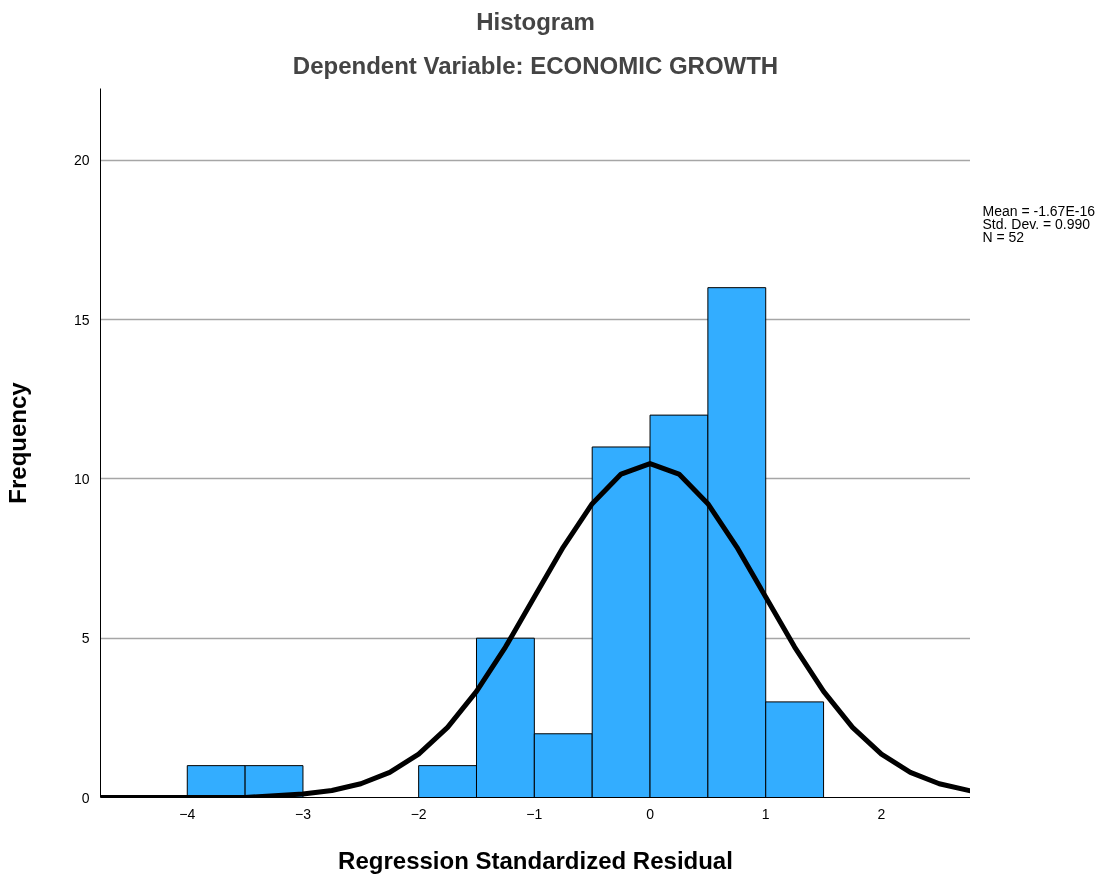  I want to click on x-tick-label: 2, so click(881, 813).